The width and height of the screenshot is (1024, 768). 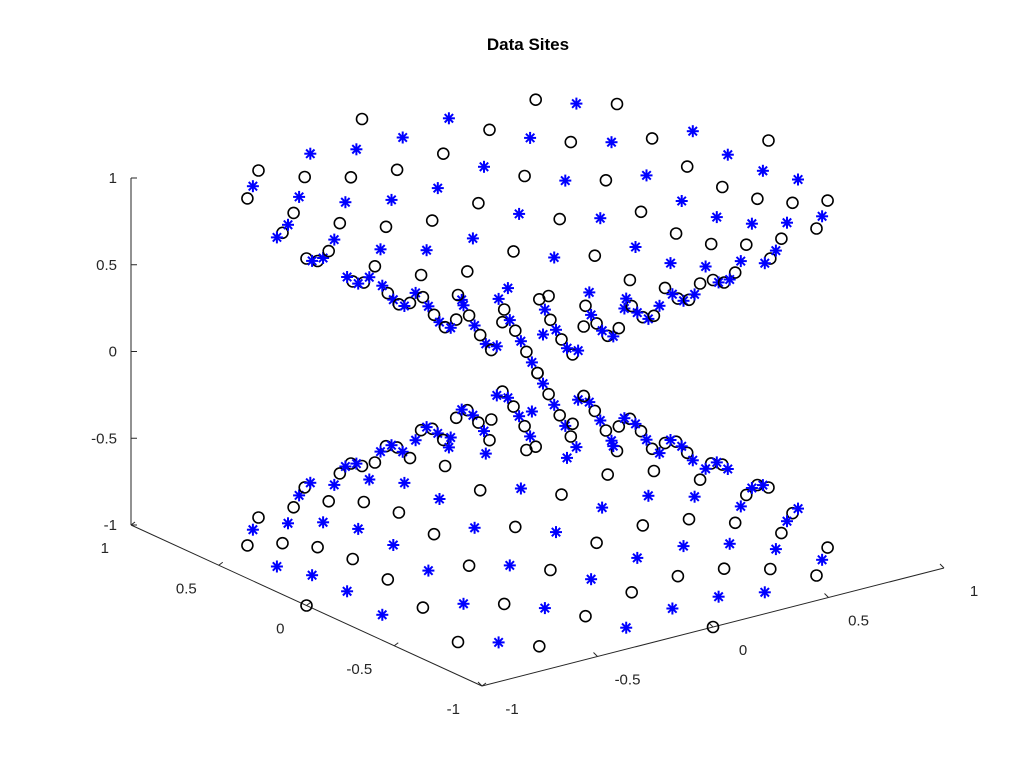 What do you see at coordinates (359, 669) in the screenshot?
I see `y-tick-label: -0.5` at bounding box center [359, 669].